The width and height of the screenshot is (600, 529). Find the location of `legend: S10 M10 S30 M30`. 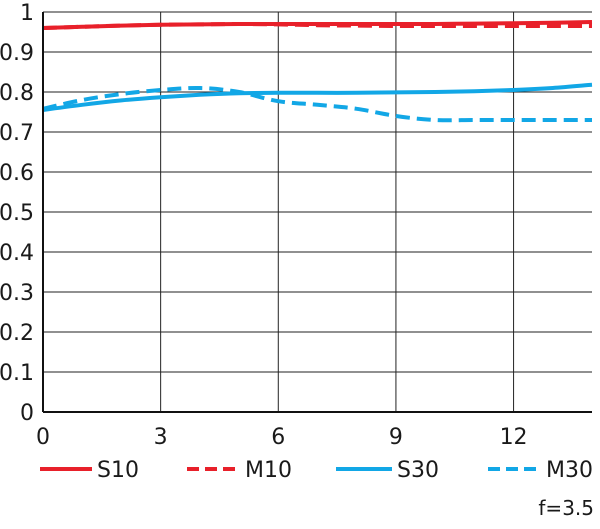

legend: S10 M10 S30 M30 is located at coordinates (316, 470).